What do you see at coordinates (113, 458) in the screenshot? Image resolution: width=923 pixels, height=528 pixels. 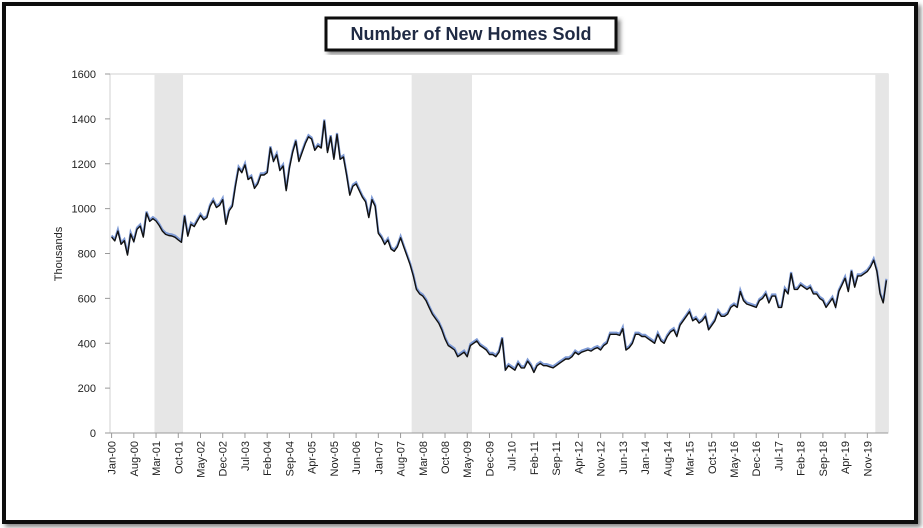 I see `x-tick-label: Jan-00` at bounding box center [113, 458].